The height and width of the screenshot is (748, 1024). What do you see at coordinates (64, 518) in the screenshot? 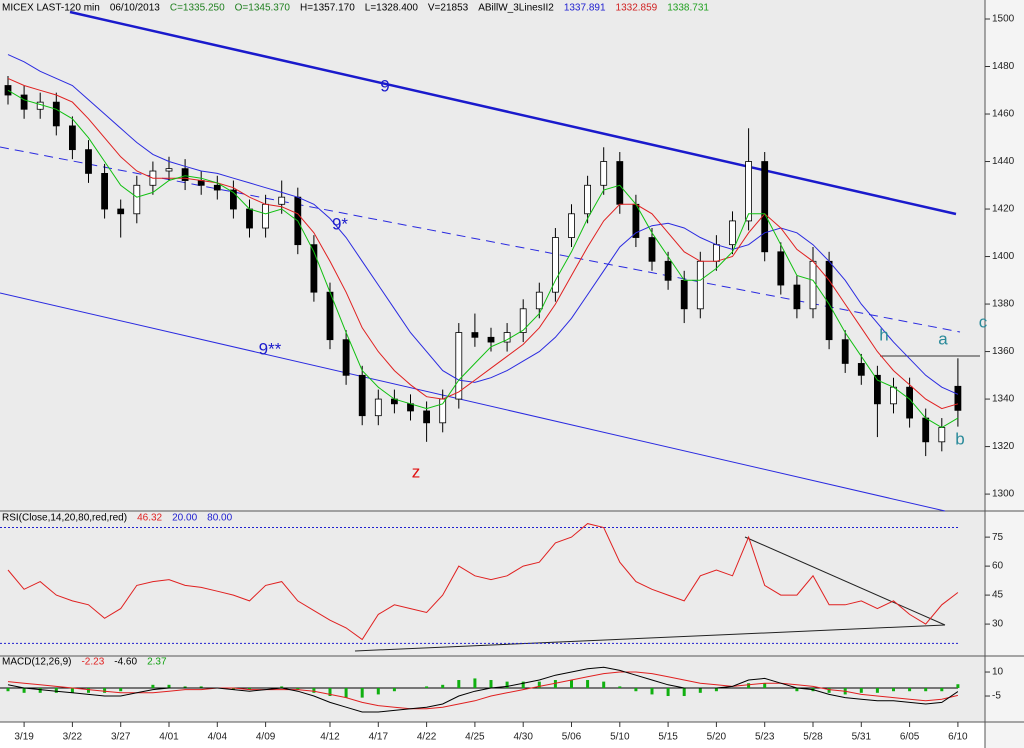
I see `header-text: RSI(Close,14,20,80,red,red)` at bounding box center [64, 518].